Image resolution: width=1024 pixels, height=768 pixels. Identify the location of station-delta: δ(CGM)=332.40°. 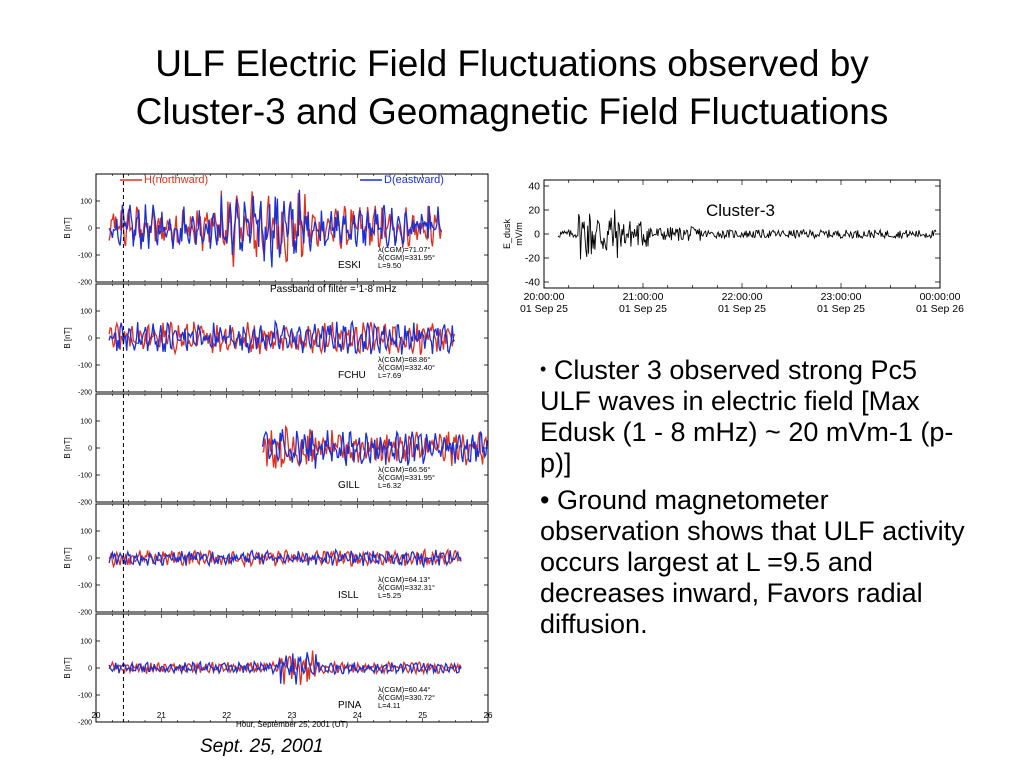
(406, 367).